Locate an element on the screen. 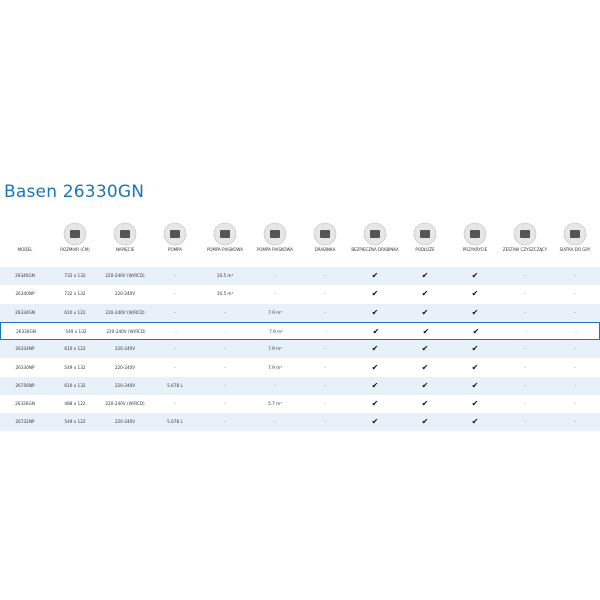 Image resolution: width=600 pixels, height=600 pixels. table-row: 26334NP 610 x 122 220-240V - - 7.9 m³ - ✔ ✔ ✔ - - is located at coordinates (300, 349).